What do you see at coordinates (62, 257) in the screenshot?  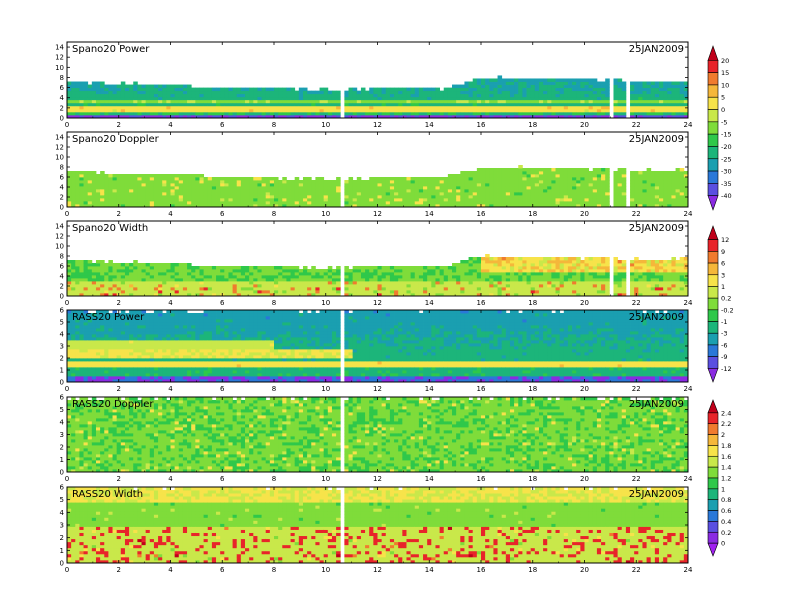 I see `y-tick-label: 8` at bounding box center [62, 257].